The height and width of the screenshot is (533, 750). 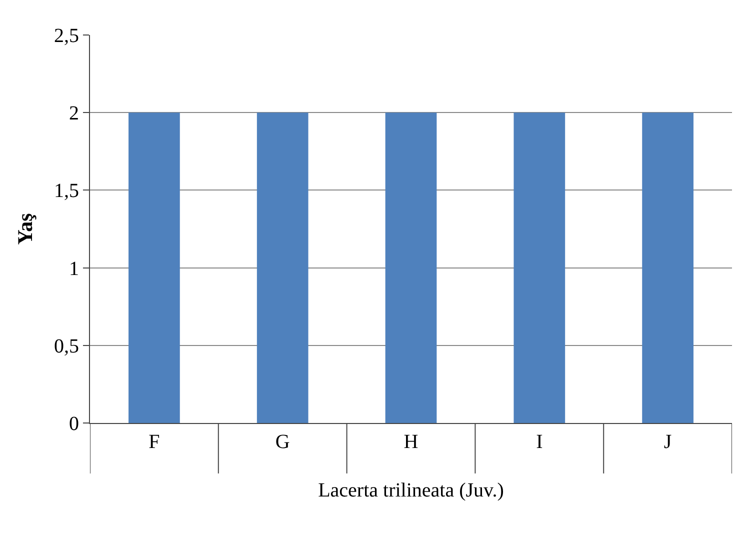 What do you see at coordinates (66, 191) in the screenshot?
I see `y-tick-label: 1,5` at bounding box center [66, 191].